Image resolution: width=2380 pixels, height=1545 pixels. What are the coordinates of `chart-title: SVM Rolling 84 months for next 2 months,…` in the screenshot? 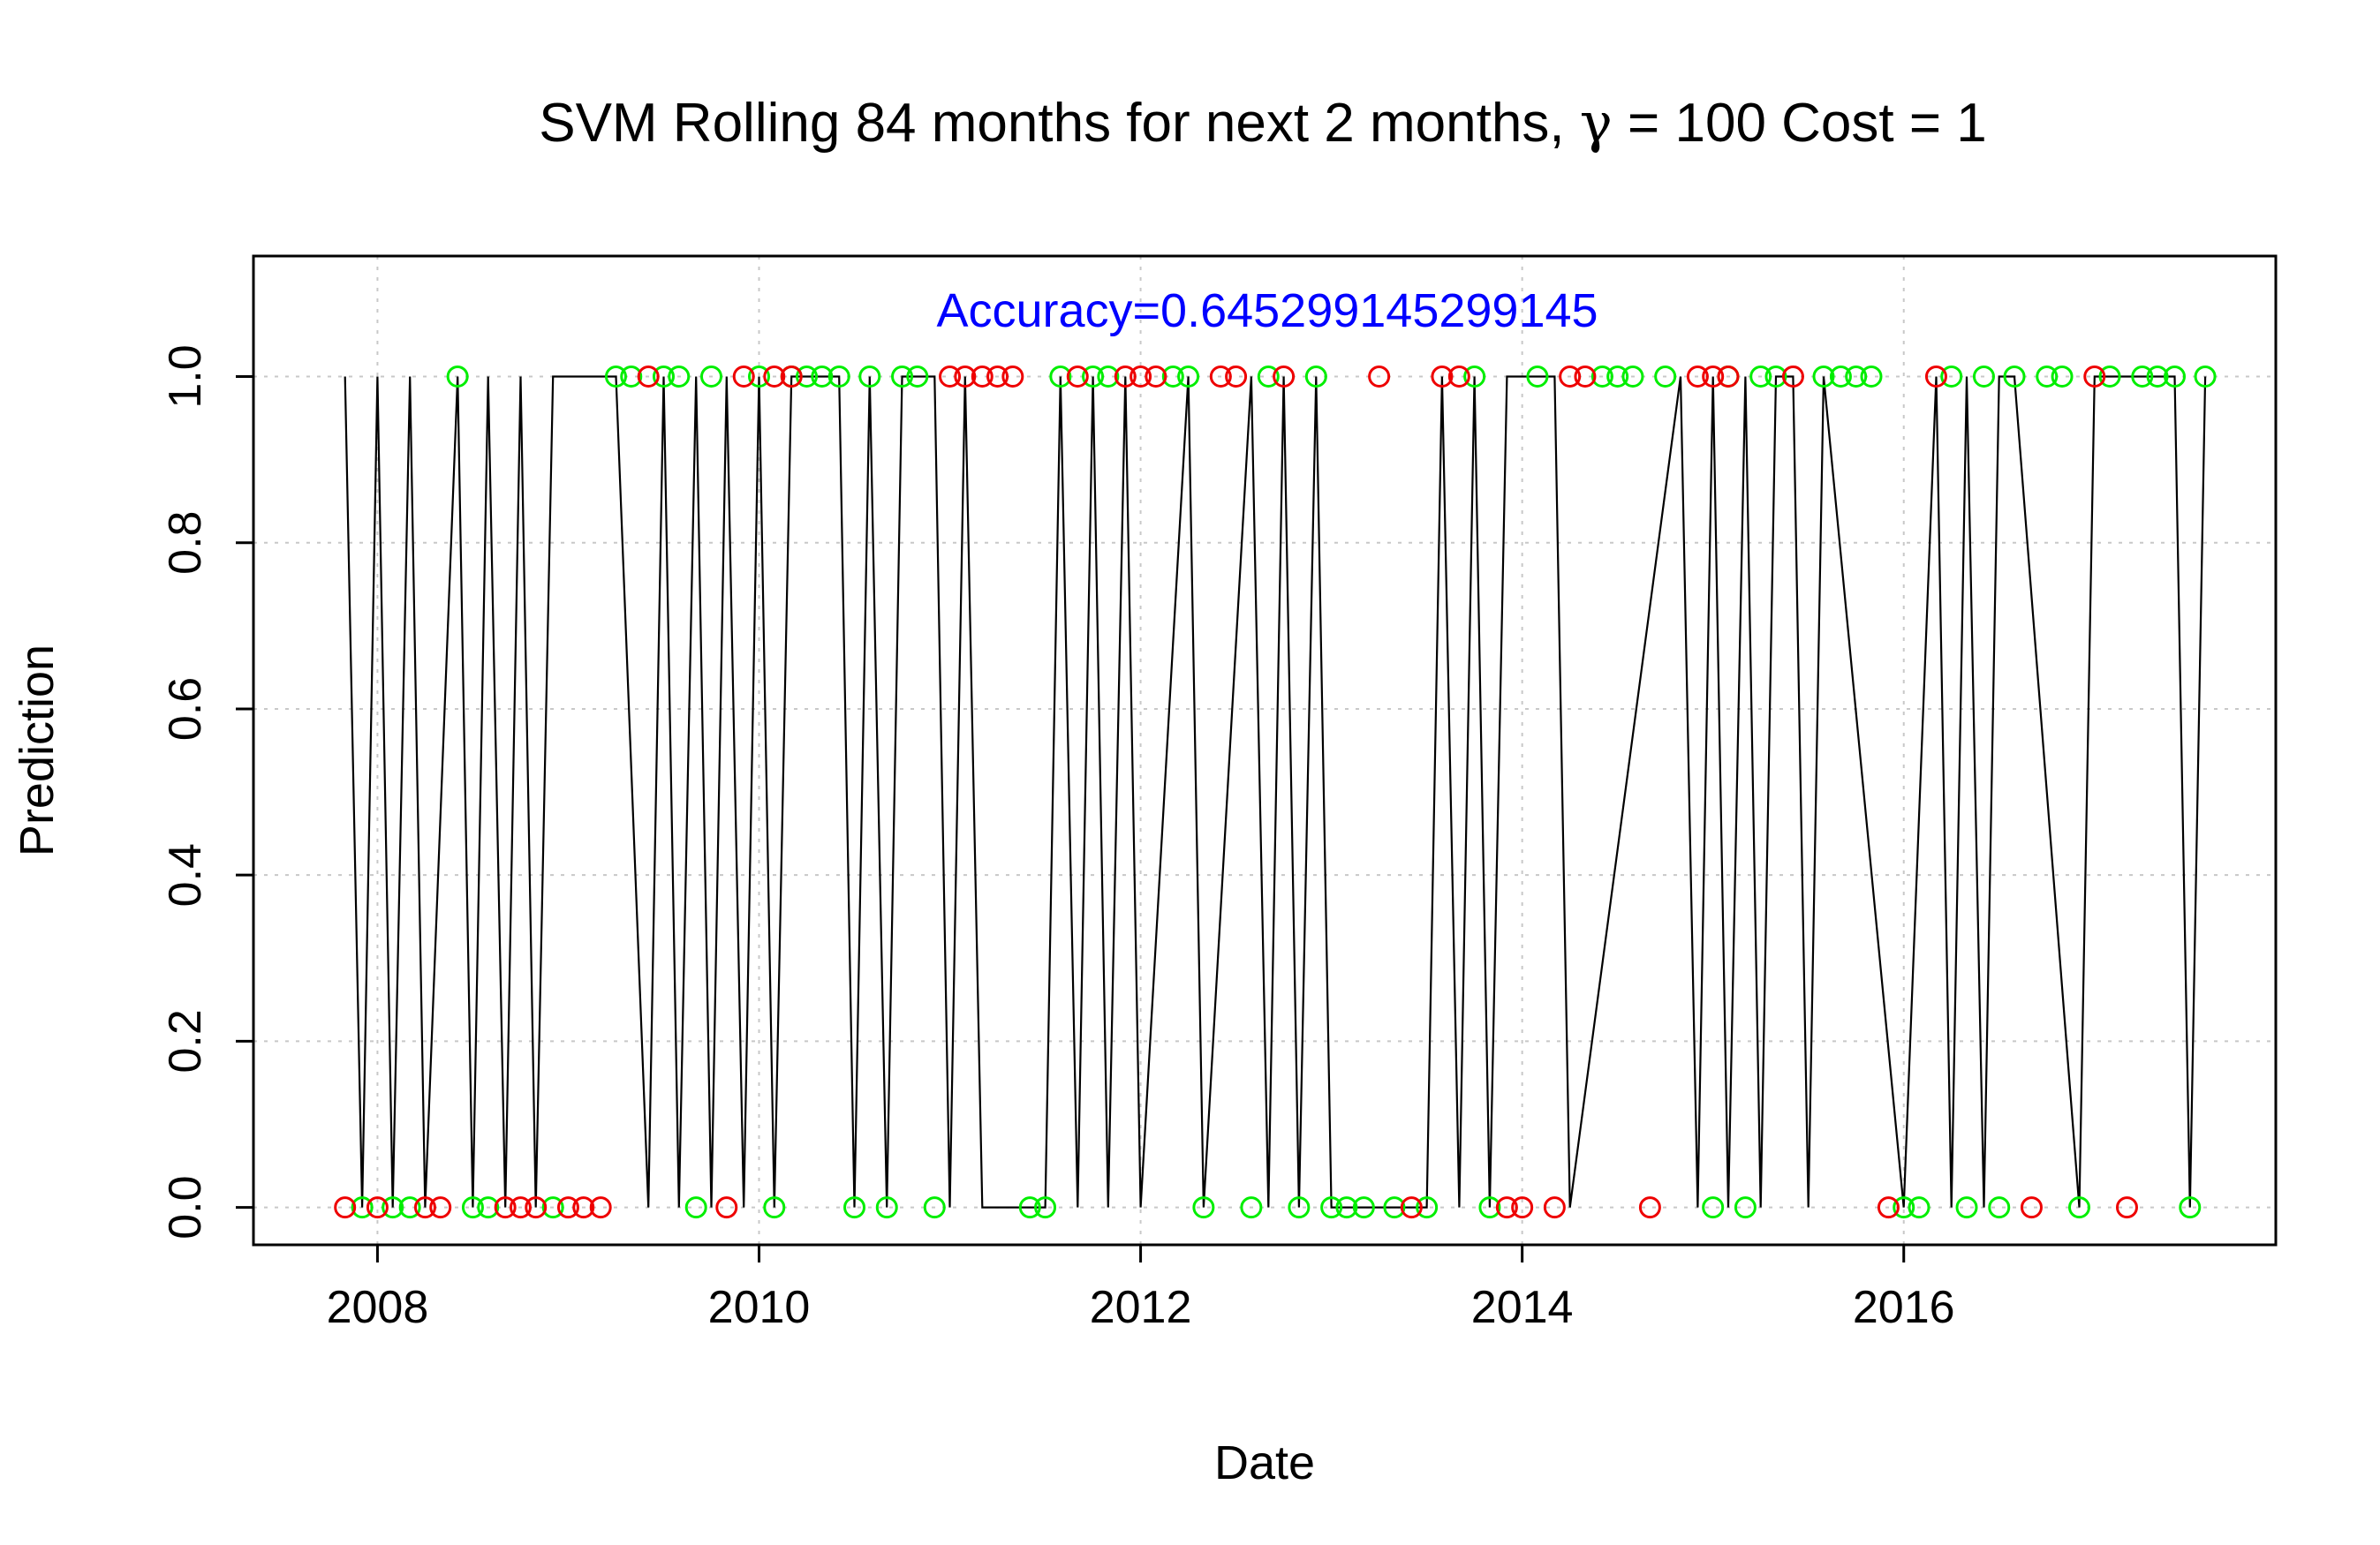 It's located at (1263, 122).